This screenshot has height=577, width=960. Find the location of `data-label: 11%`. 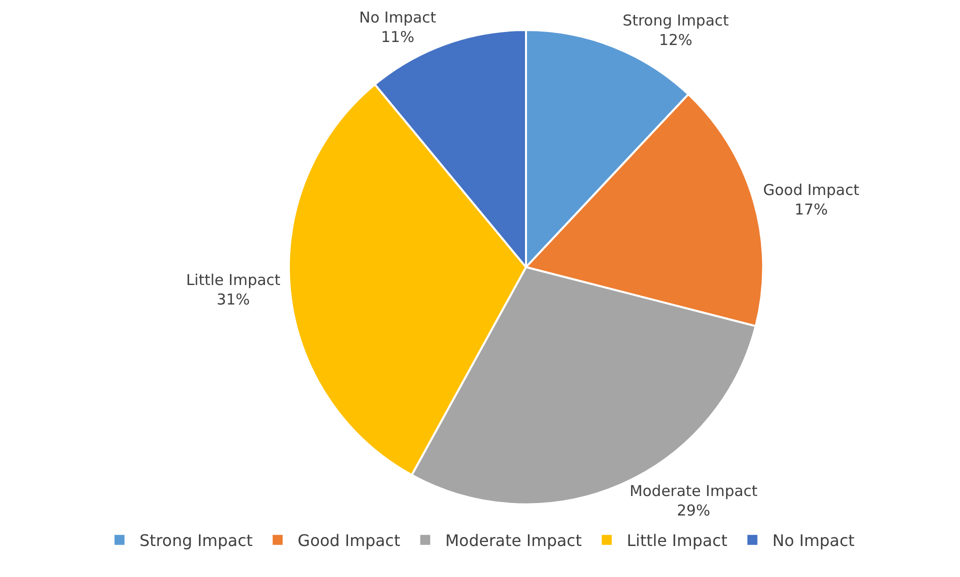

data-label: 11% is located at coordinates (397, 37).